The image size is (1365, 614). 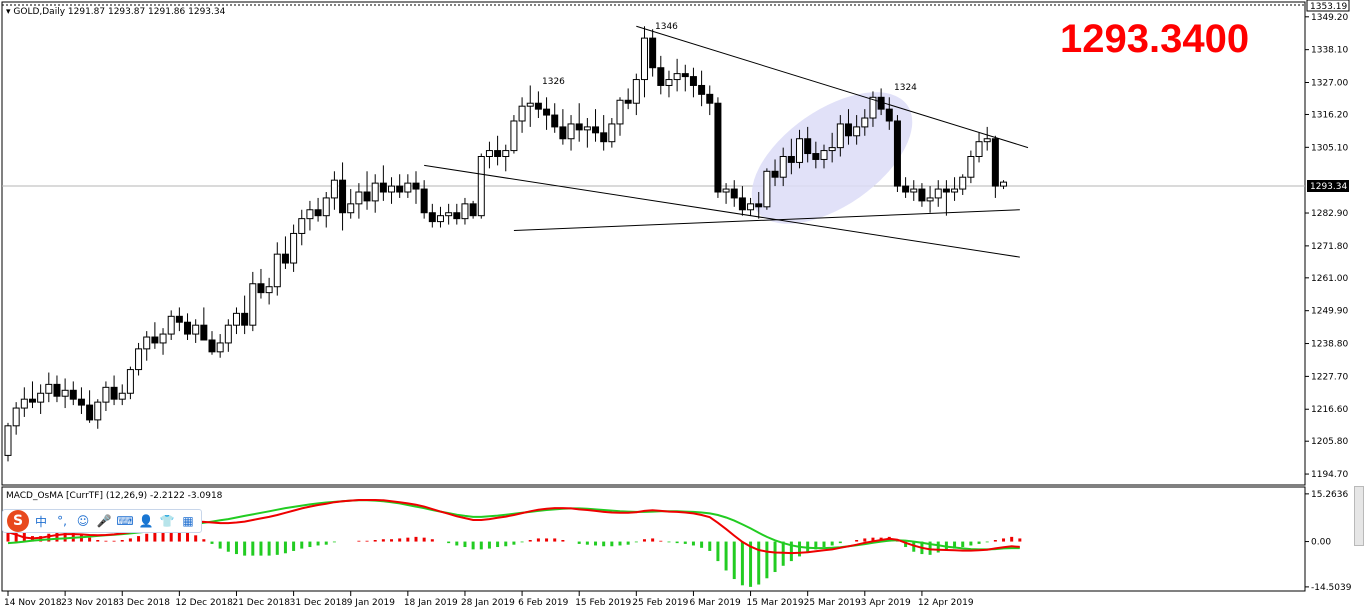 What do you see at coordinates (18, 521) in the screenshot?
I see `sogou-logo-icon: S` at bounding box center [18, 521].